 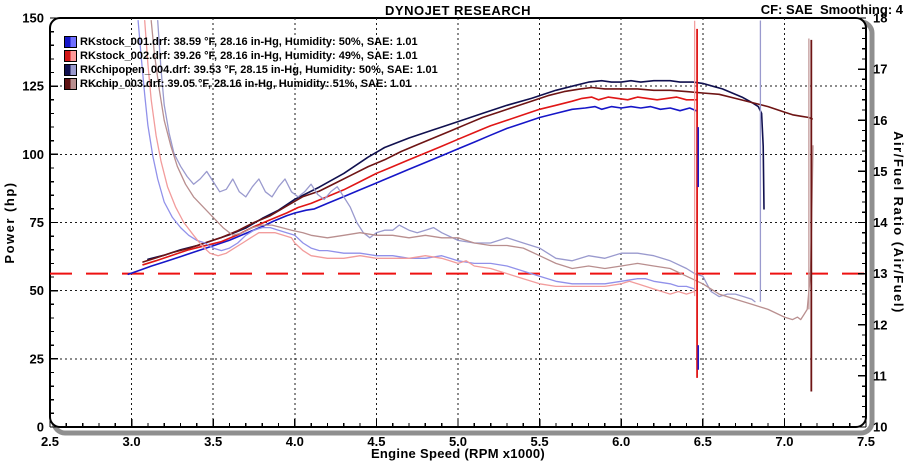 What do you see at coordinates (213, 441) in the screenshot?
I see `svg-text: 3.5` at bounding box center [213, 441].